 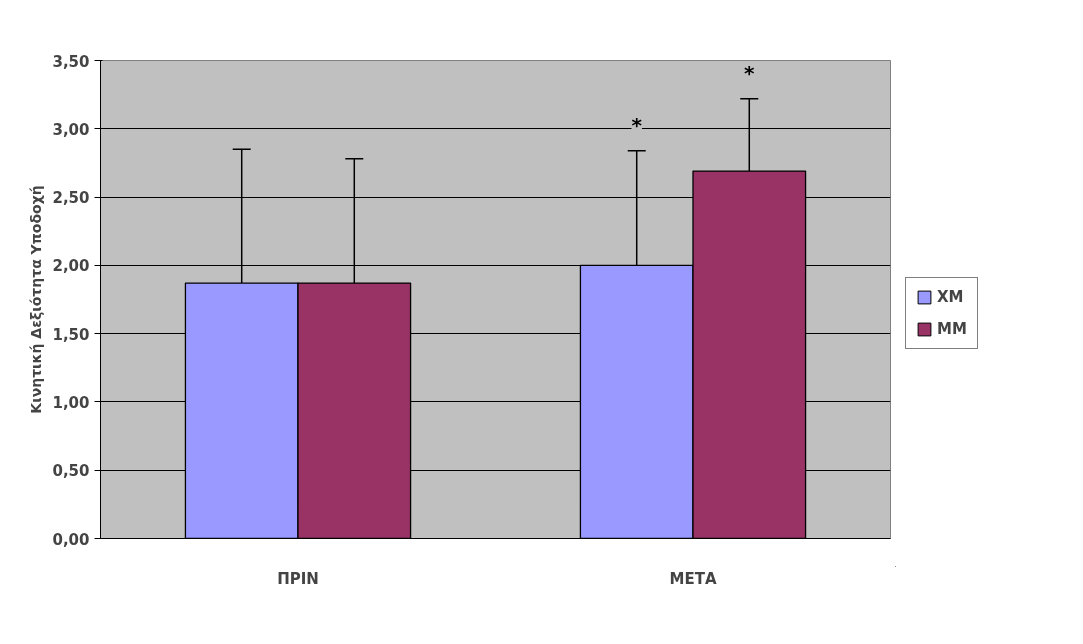 I want to click on legend-label: ΧΜ, so click(x=950, y=297).